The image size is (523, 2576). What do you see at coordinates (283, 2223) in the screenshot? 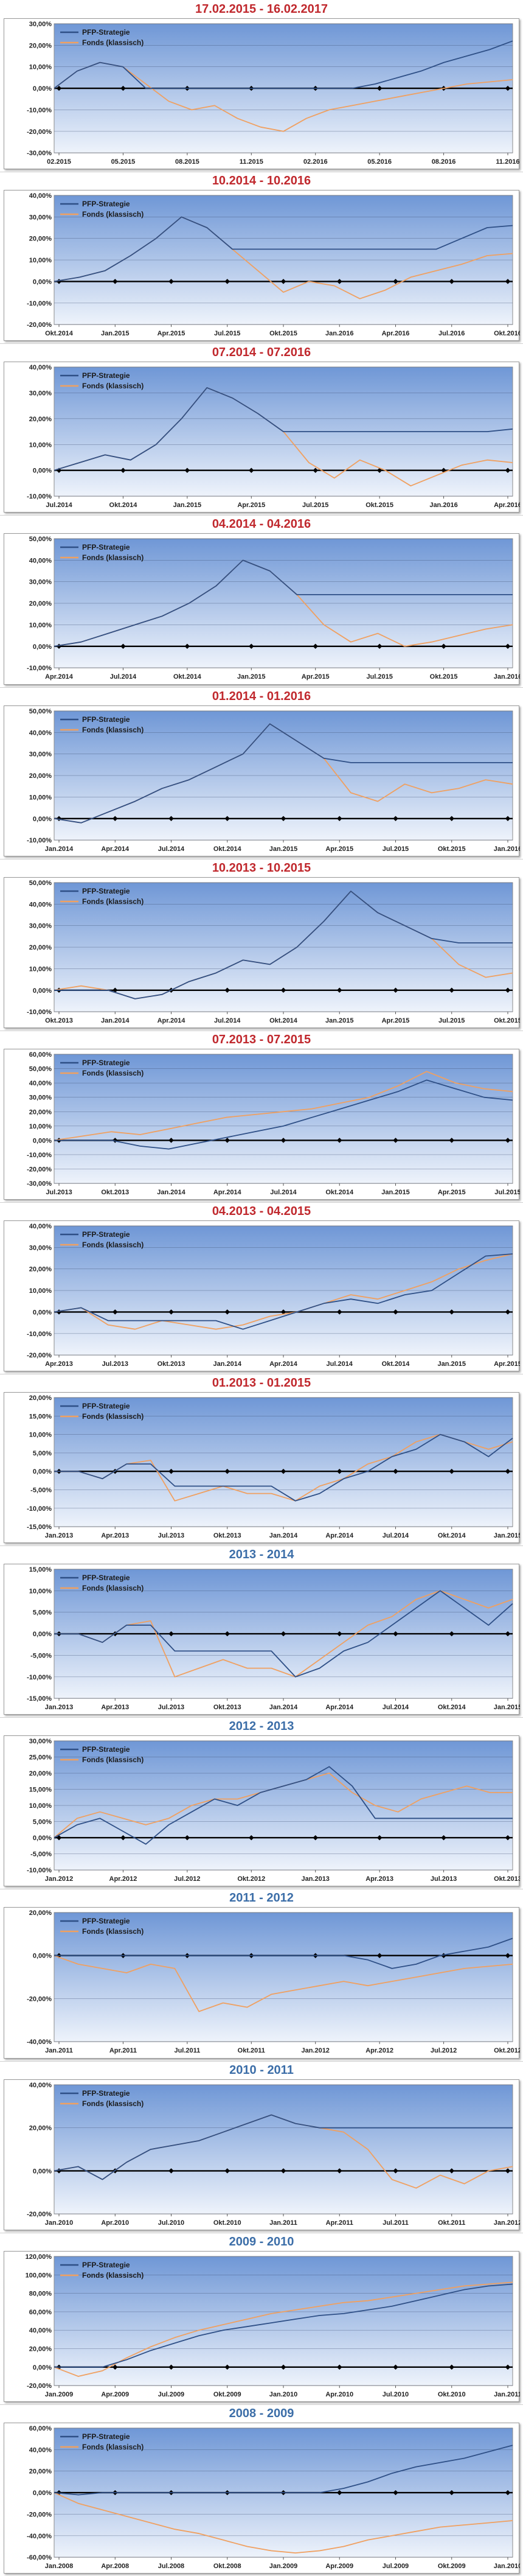
I see `x-tick-label: Jan.2011` at bounding box center [283, 2223].